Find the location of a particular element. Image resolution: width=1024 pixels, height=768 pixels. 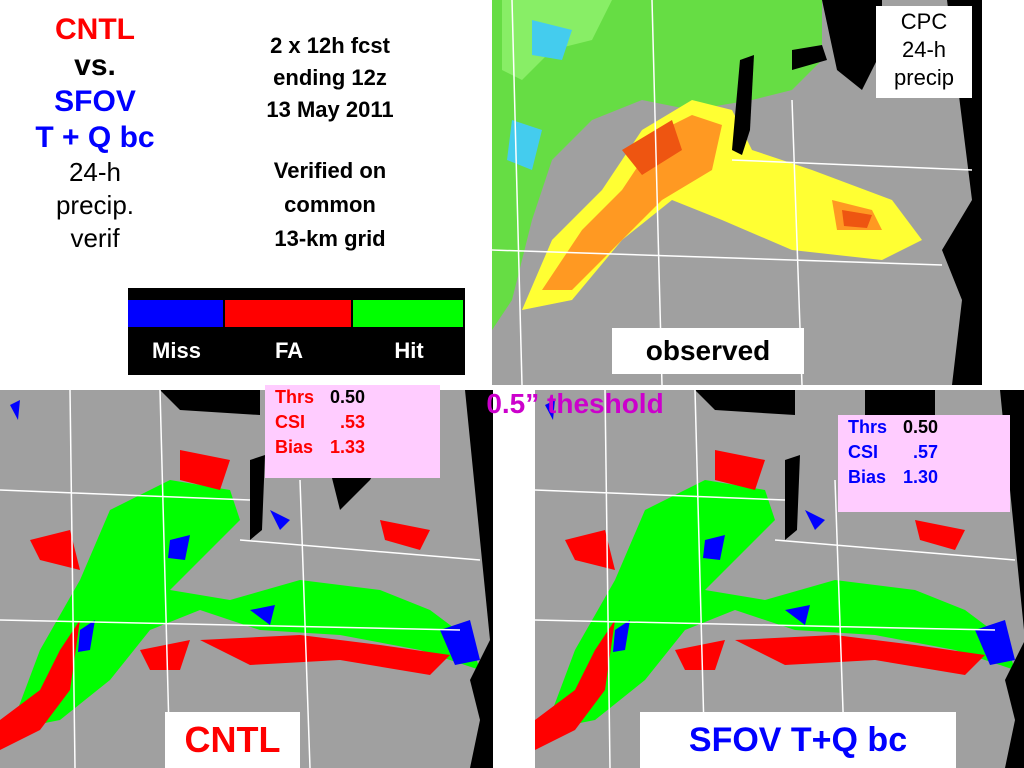

stats-box: Thrs 0.50 CSI .53 Bias 1.33 is located at coordinates (352, 431).